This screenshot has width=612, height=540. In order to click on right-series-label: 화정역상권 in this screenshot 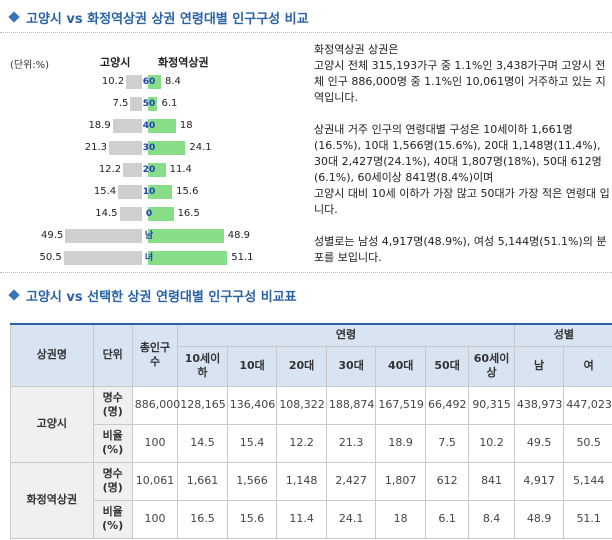, I will do `click(183, 62)`.